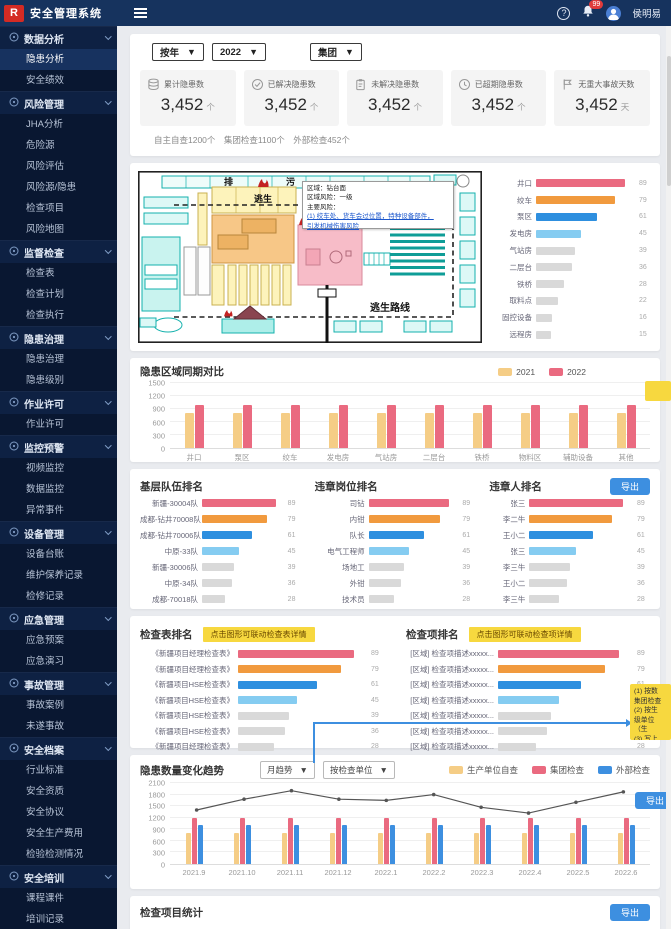 Image resolution: width=671 pixels, height=929 pixels. Describe the element at coordinates (336, 52) in the screenshot. I see `scope-select: 集团 ▼` at that location.